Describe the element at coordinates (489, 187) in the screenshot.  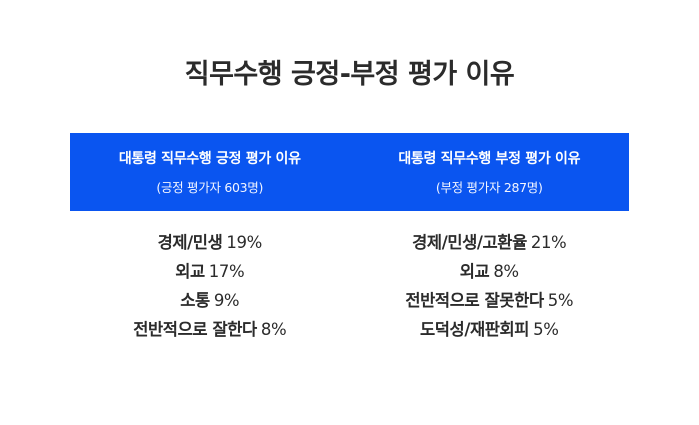
I see `negative-respondents: (부정 평가자 287명)` at that location.